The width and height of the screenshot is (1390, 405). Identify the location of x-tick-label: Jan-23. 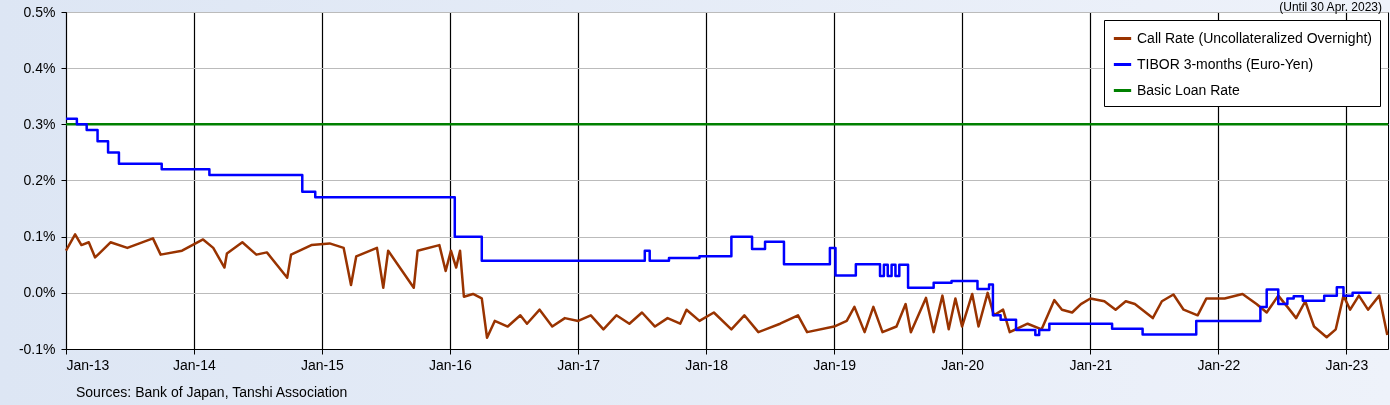
(1347, 364).